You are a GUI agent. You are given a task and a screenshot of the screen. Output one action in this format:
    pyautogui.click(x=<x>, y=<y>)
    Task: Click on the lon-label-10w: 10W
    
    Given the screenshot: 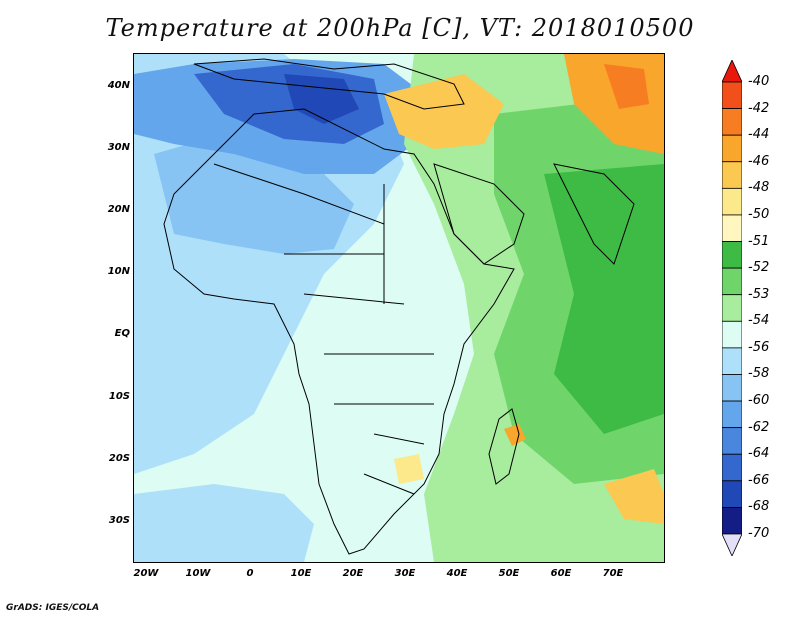 What is the action you would take?
    pyautogui.click(x=198, y=573)
    